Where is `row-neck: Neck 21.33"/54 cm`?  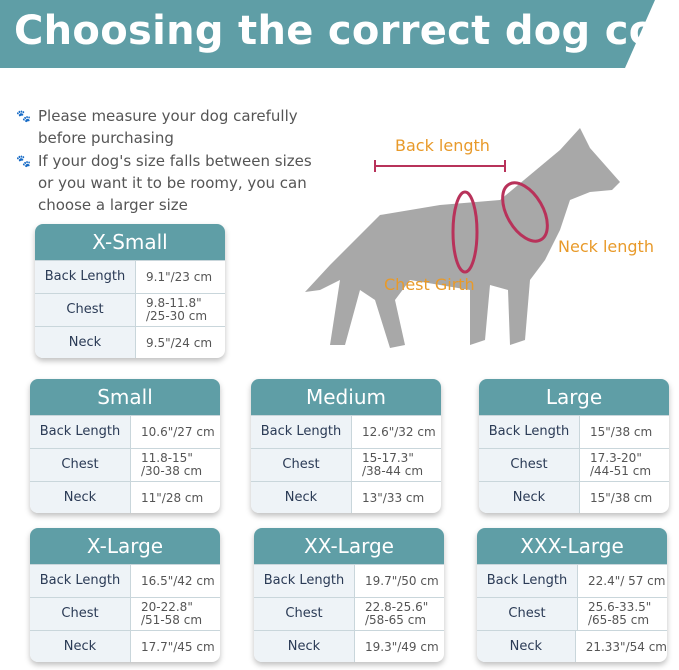 row-neck: Neck 21.33"/54 cm is located at coordinates (572, 646).